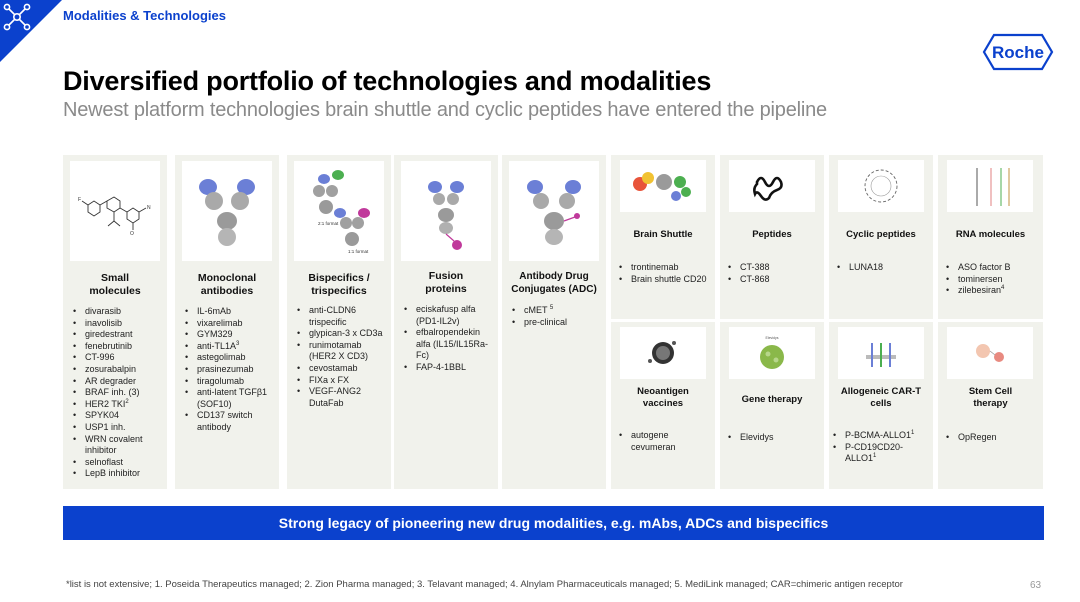 The height and width of the screenshot is (602, 1080). I want to click on brain-shuttle-list: trontinemab Brain shuttle CD20, so click(665, 273).